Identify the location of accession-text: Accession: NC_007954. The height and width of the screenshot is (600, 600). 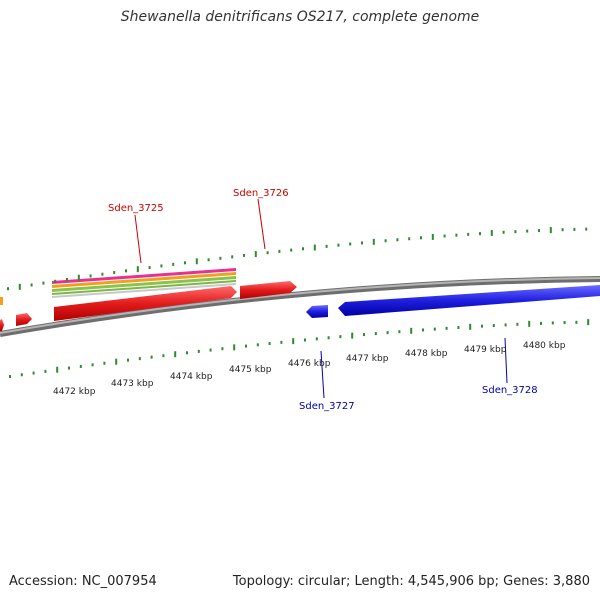
(83, 581).